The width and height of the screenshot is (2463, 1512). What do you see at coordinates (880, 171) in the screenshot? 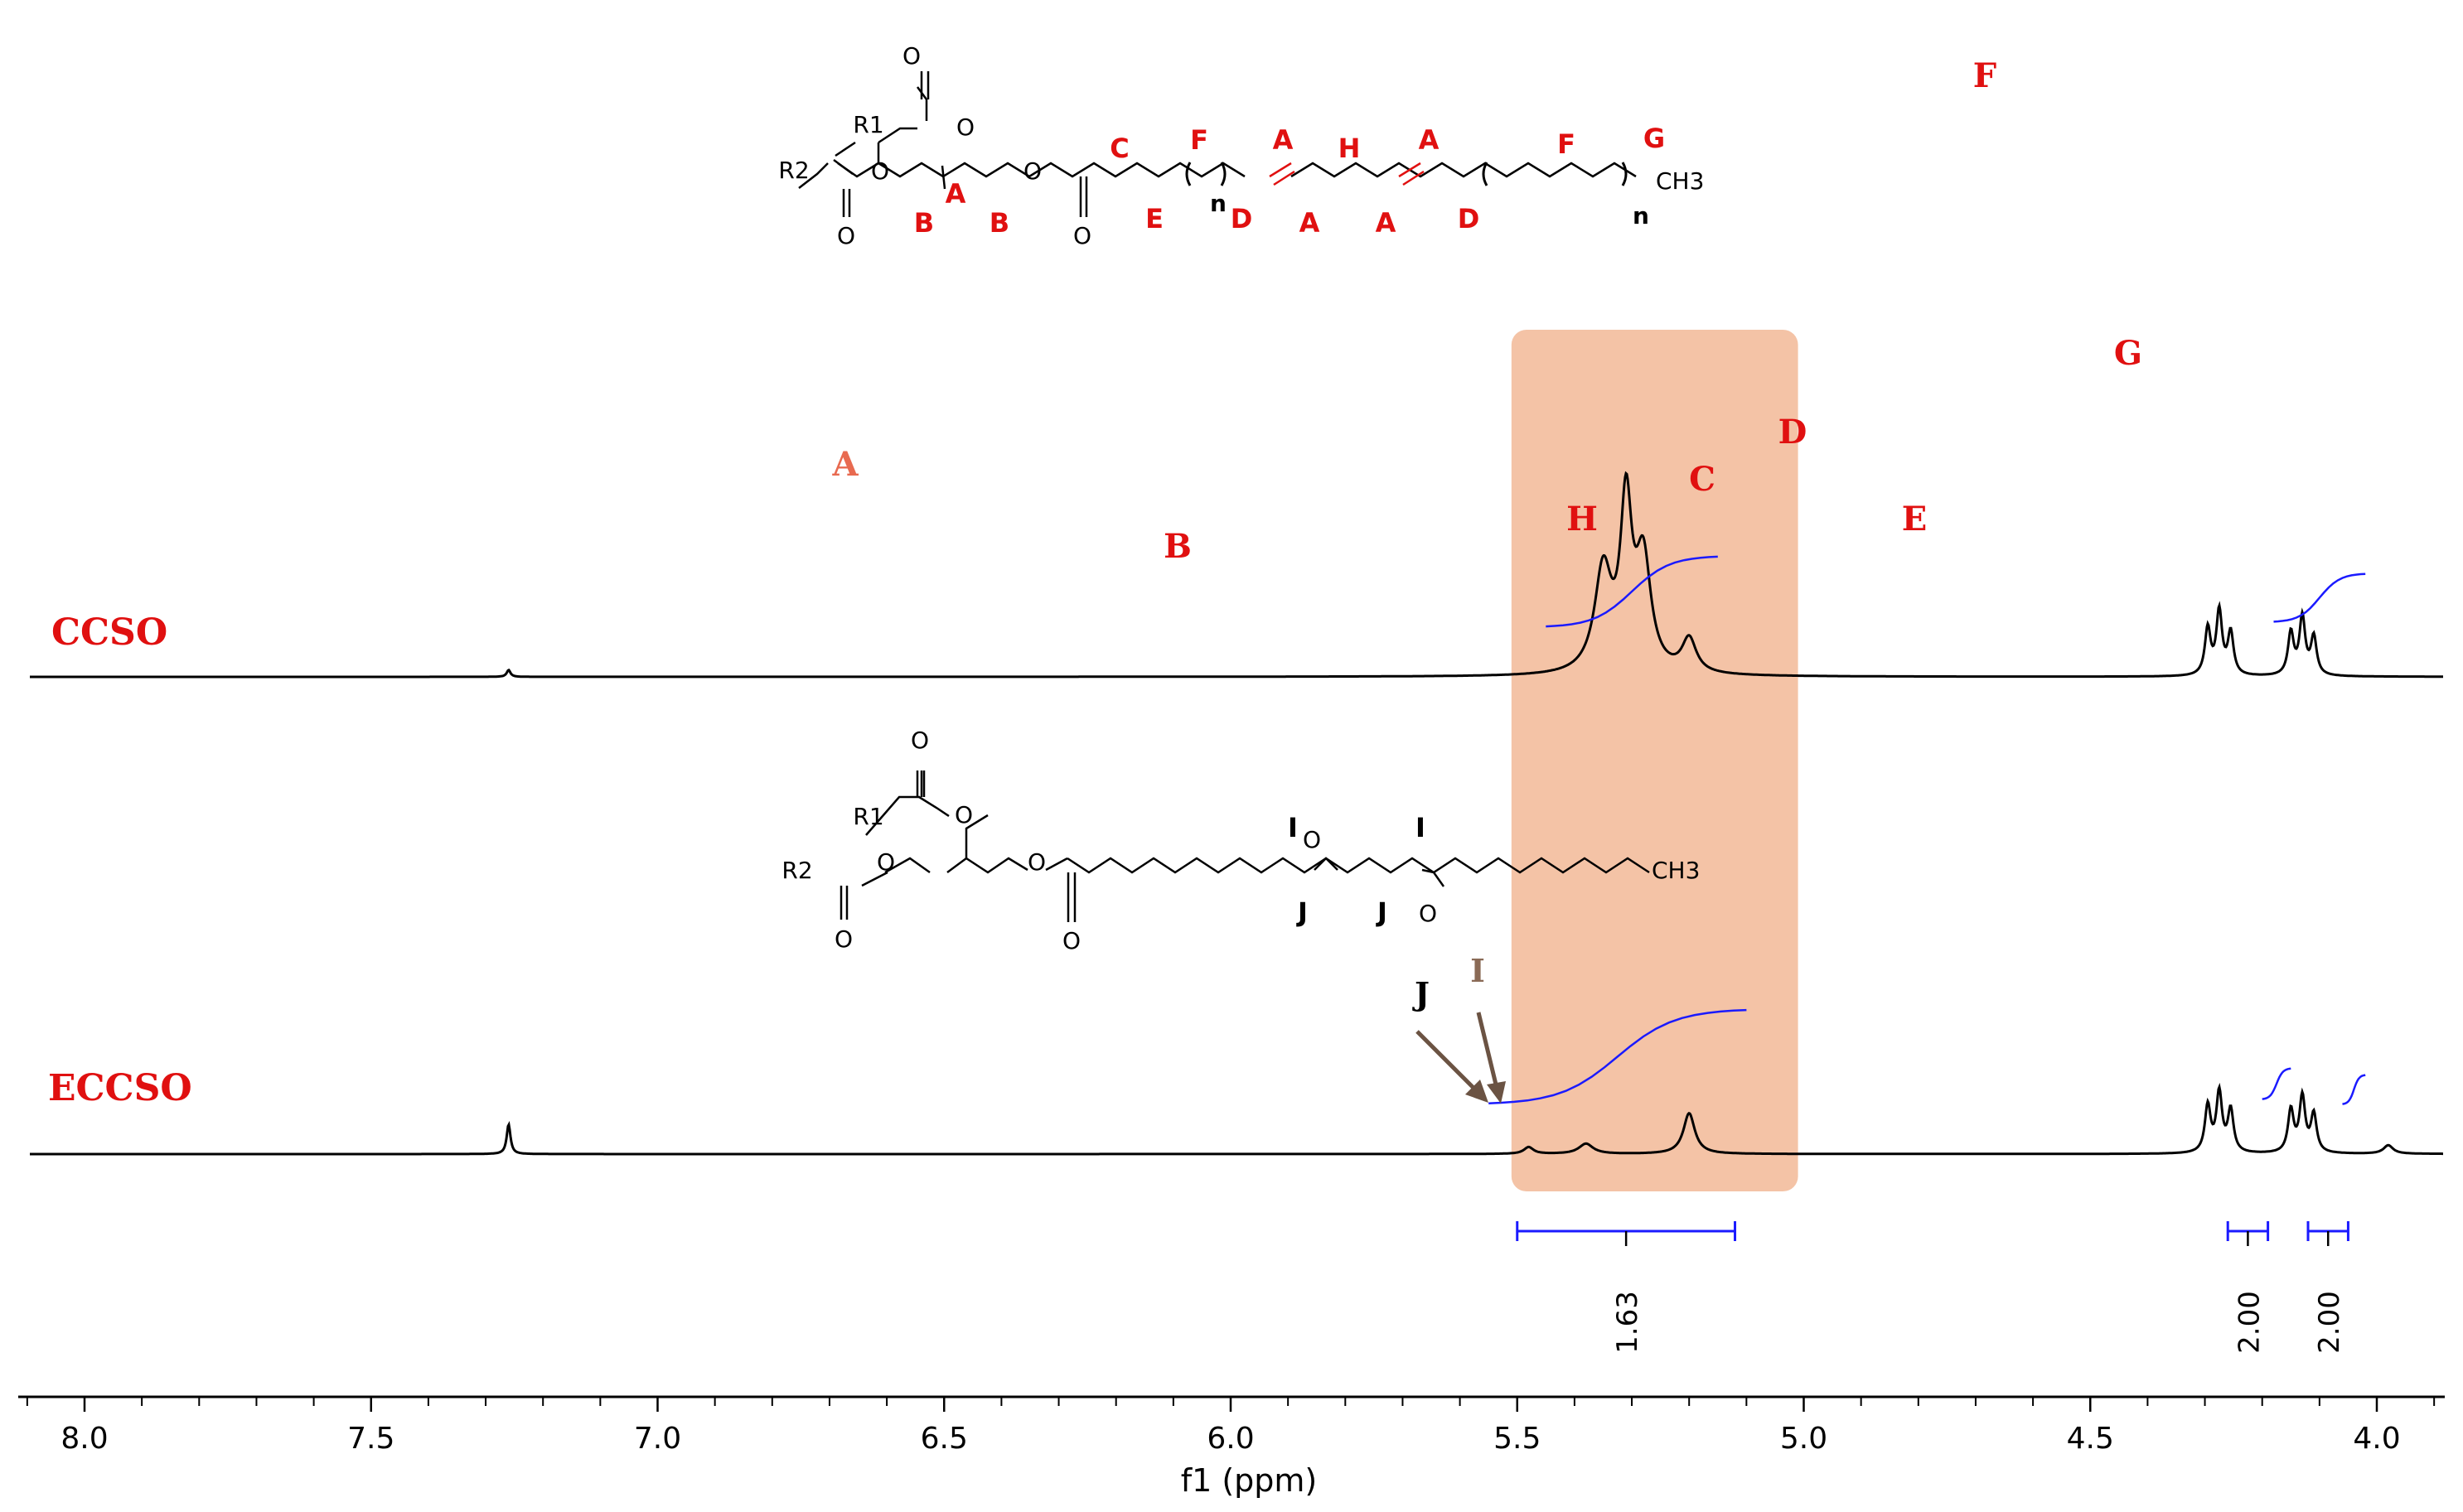
I see `ccso-o-3: O` at bounding box center [880, 171].